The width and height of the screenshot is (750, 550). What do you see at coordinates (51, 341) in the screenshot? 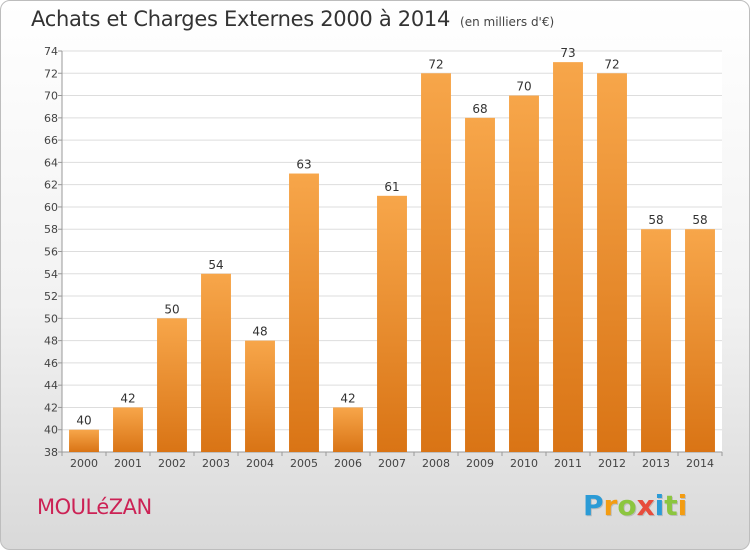
I see `y-tick-label: 48` at bounding box center [51, 341].